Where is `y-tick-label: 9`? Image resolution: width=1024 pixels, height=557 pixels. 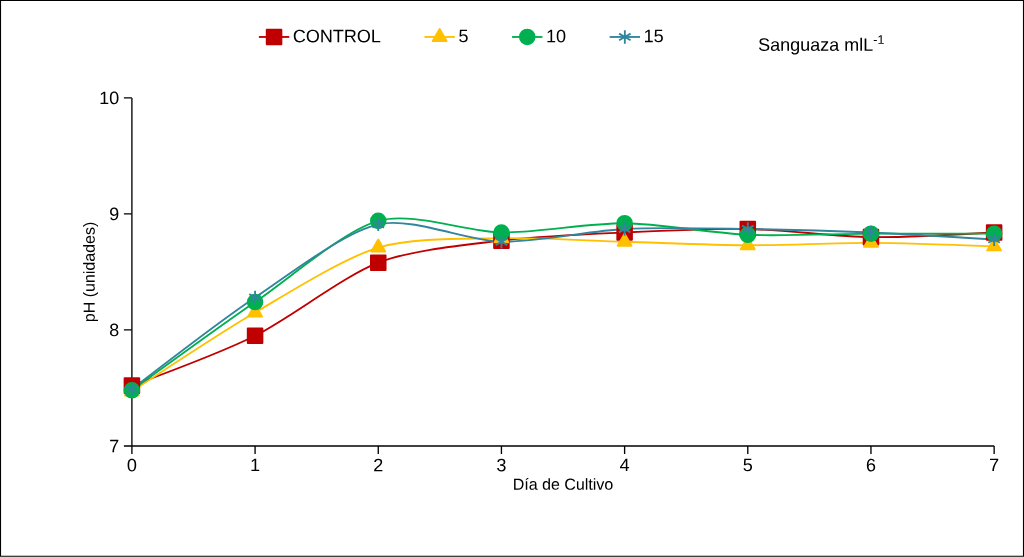
y-tick-label: 9 is located at coordinates (114, 214).